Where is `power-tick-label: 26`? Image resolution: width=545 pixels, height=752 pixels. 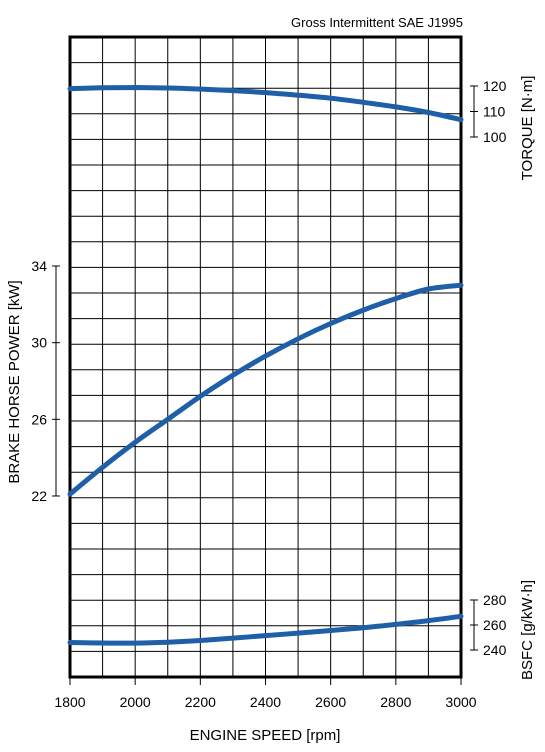
power-tick-label: 26 is located at coordinates (39, 419).